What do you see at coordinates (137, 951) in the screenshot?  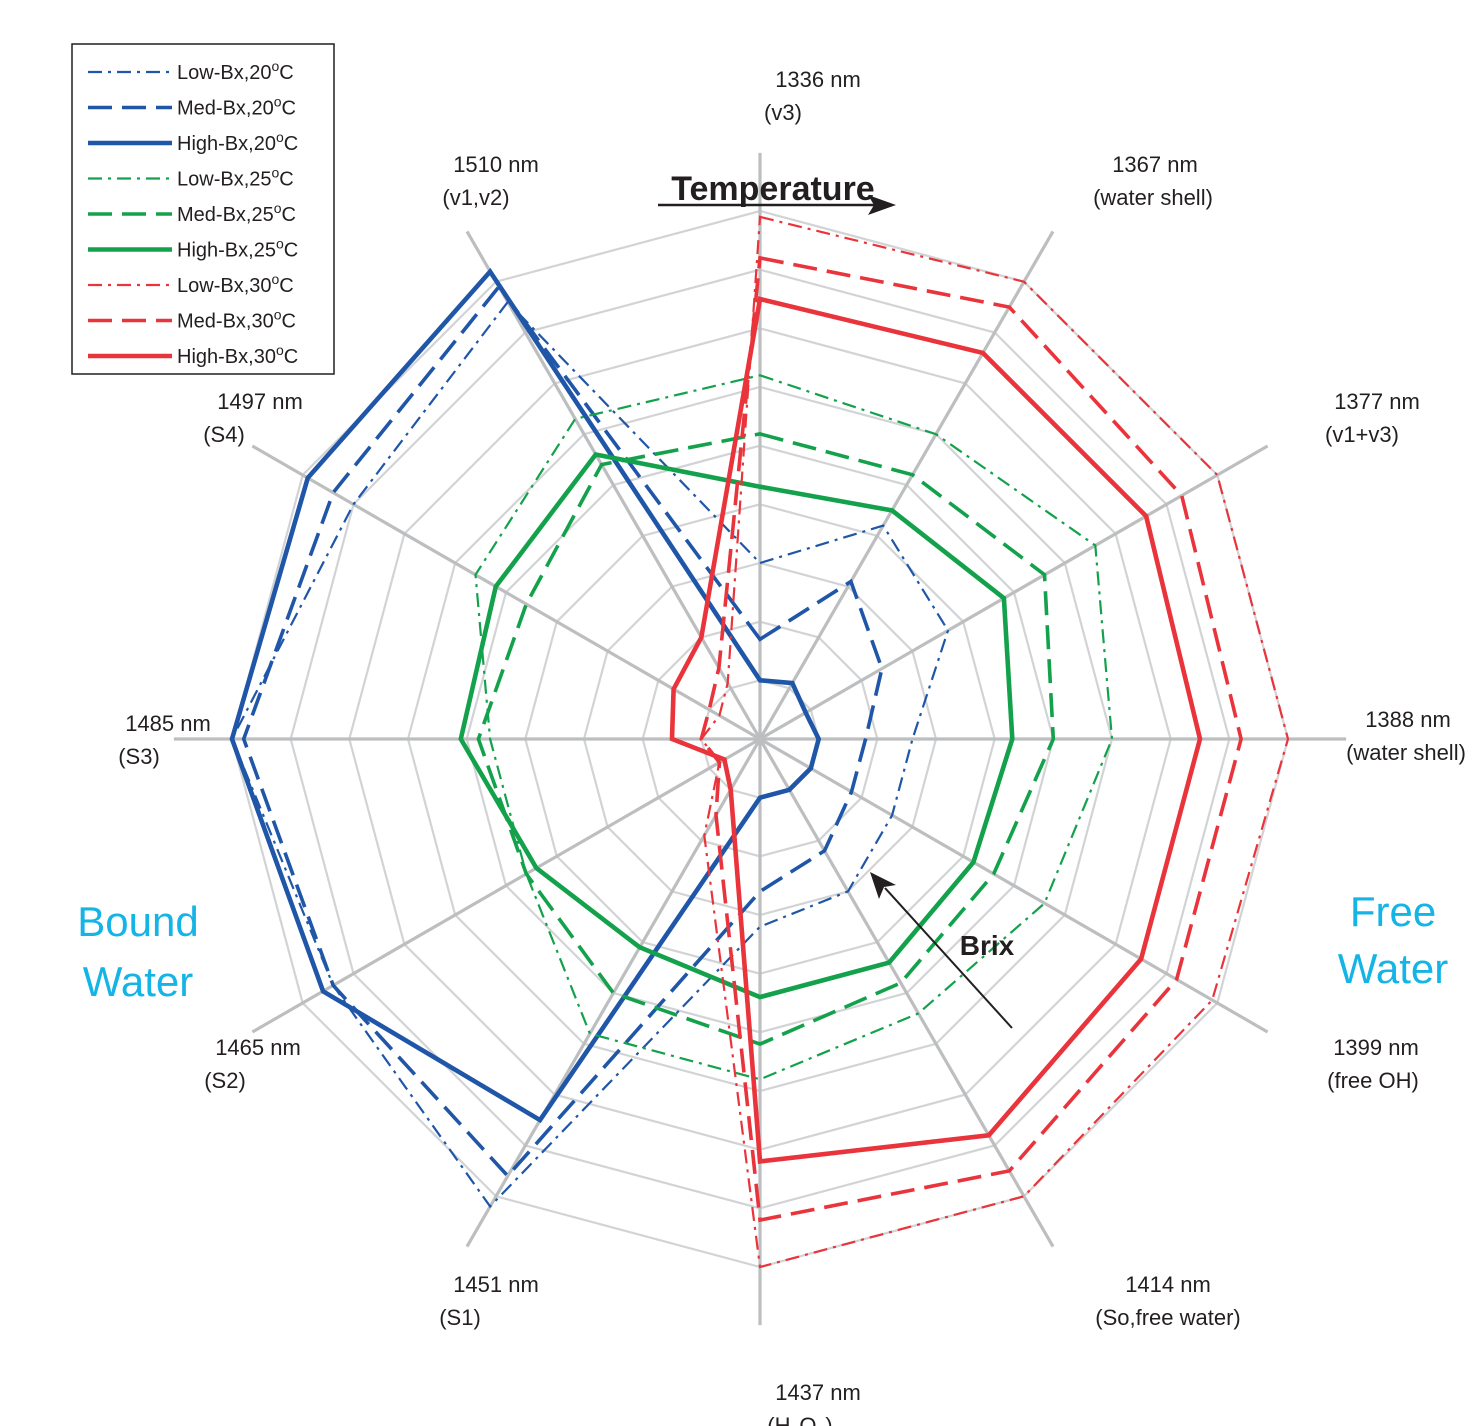 I see `bound-water-label: Bound Water` at bounding box center [137, 951].